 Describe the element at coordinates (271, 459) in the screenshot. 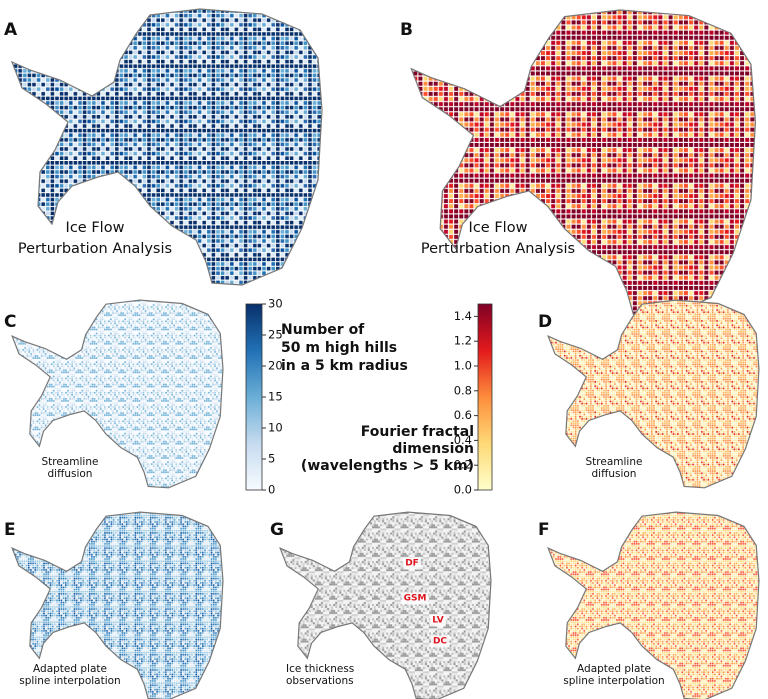

I see `tick-label: 5` at that location.